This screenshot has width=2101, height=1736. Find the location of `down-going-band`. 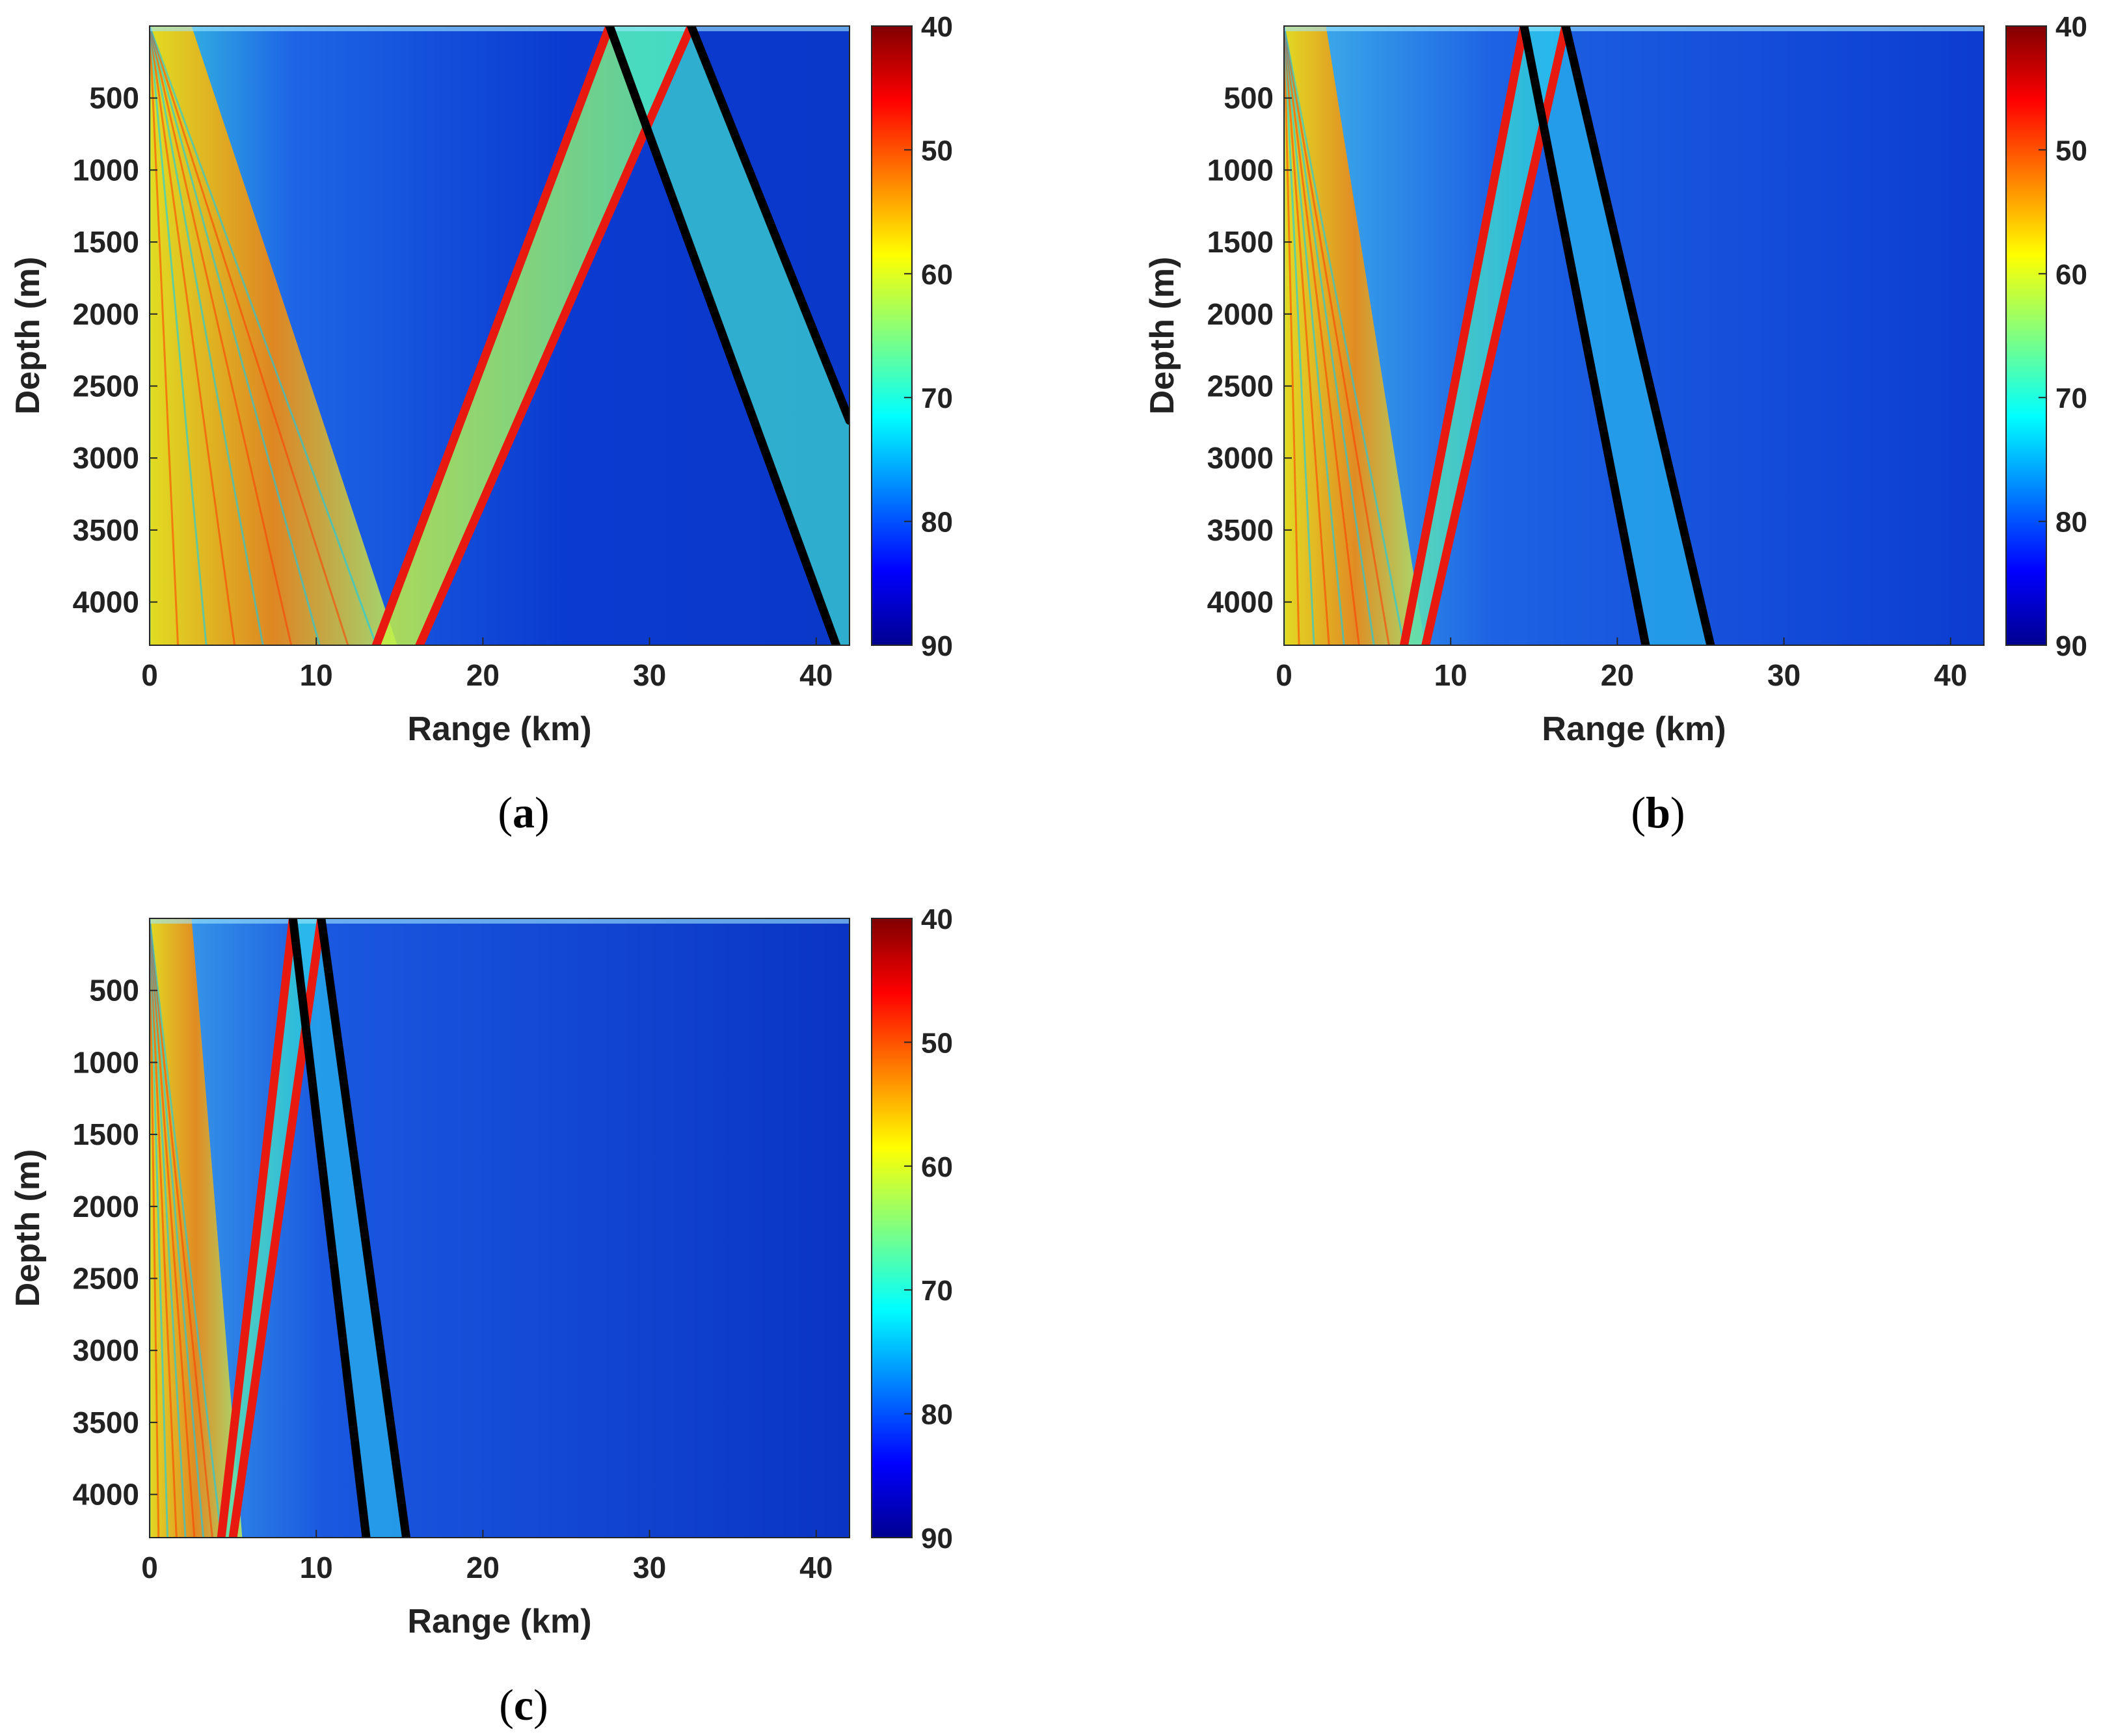

down-going-band is located at coordinates (1617, 335).